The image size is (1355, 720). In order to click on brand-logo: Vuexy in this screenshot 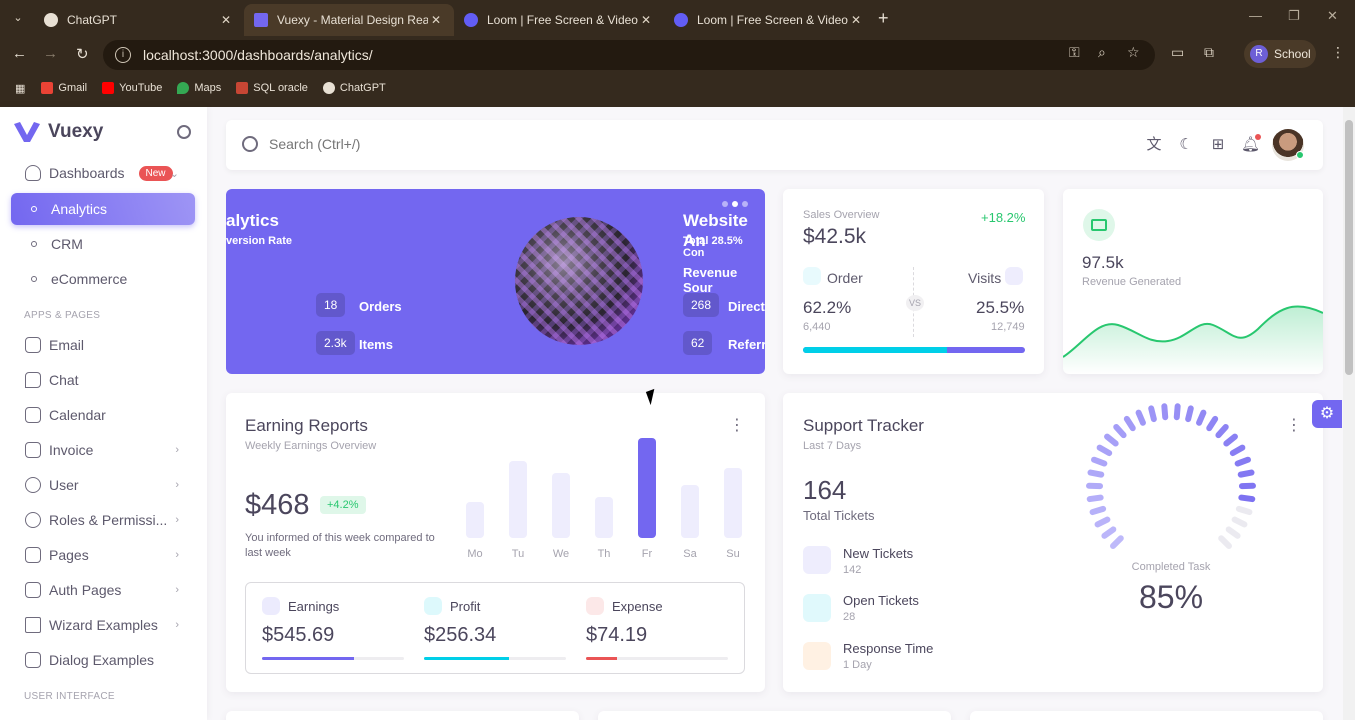, I will do `click(58, 132)`.